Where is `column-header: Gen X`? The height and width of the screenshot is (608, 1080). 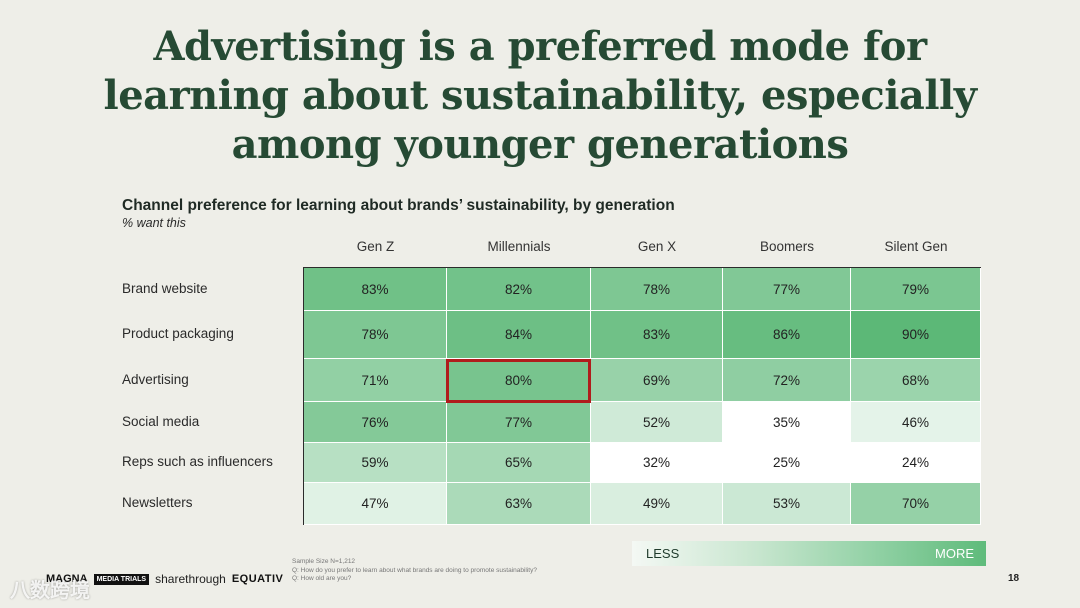 column-header: Gen X is located at coordinates (657, 246).